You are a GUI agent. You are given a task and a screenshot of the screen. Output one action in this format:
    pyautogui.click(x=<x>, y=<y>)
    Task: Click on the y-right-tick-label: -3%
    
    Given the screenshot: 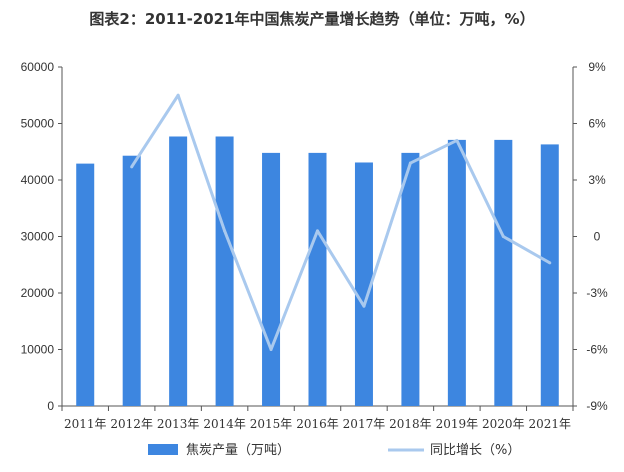 What is the action you would take?
    pyautogui.click(x=597, y=293)
    